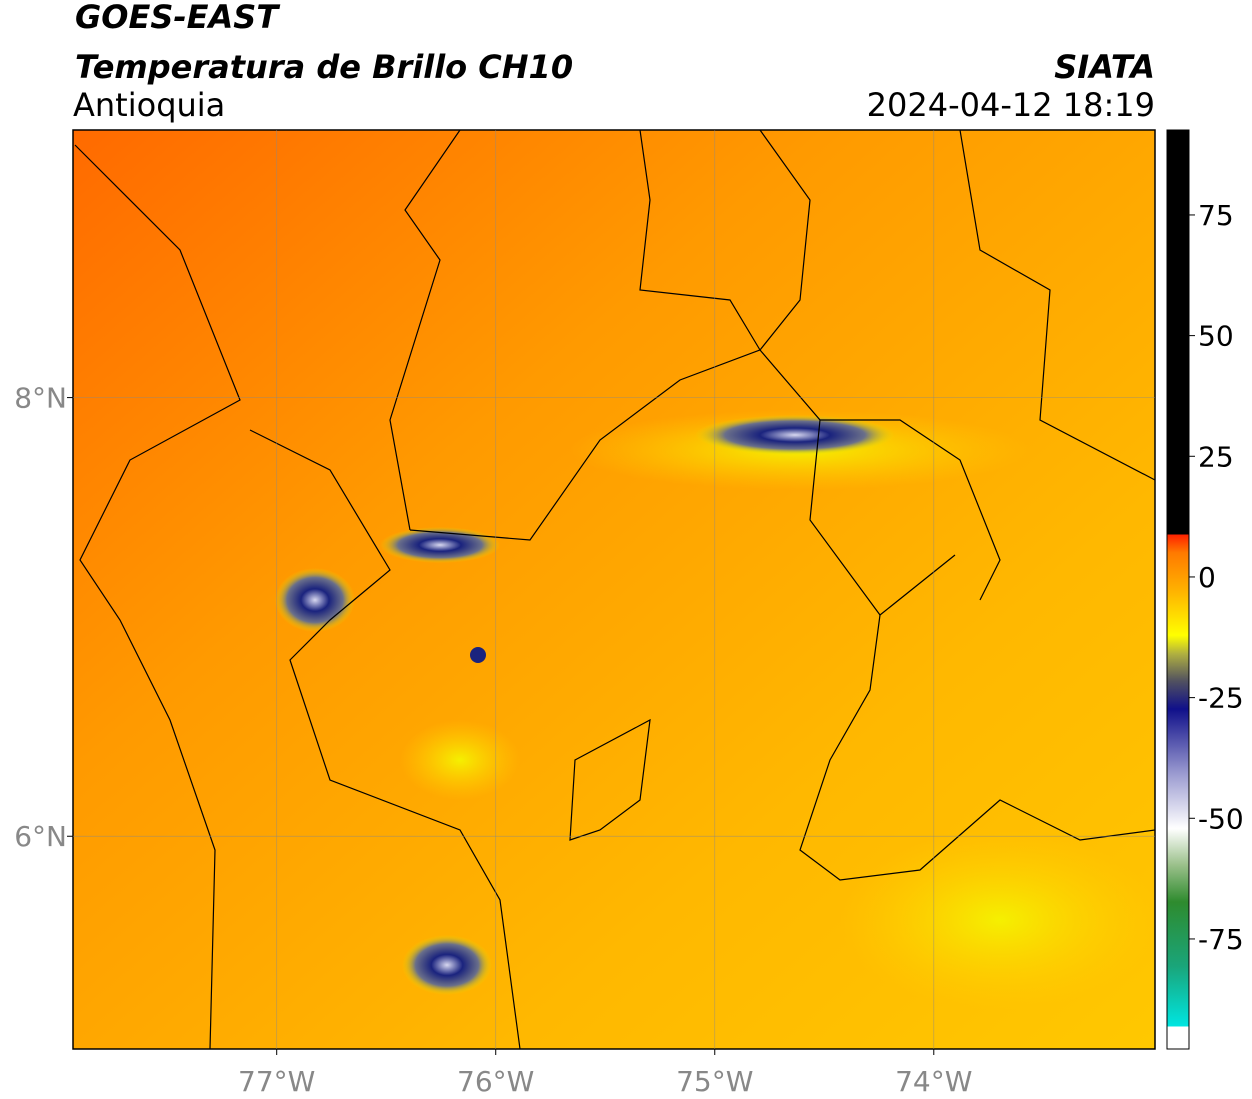 The width and height of the screenshot is (1252, 1099). Describe the element at coordinates (1178, 589) in the screenshot. I see `colorbar` at that location.